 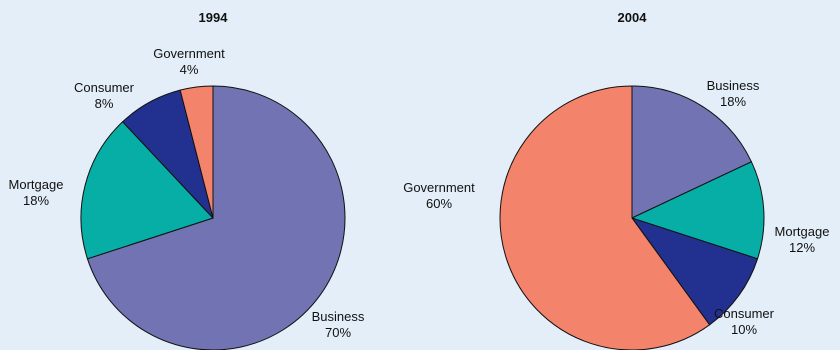 I want to click on slice-name-2004-consumer: Consumer, so click(x=744, y=313).